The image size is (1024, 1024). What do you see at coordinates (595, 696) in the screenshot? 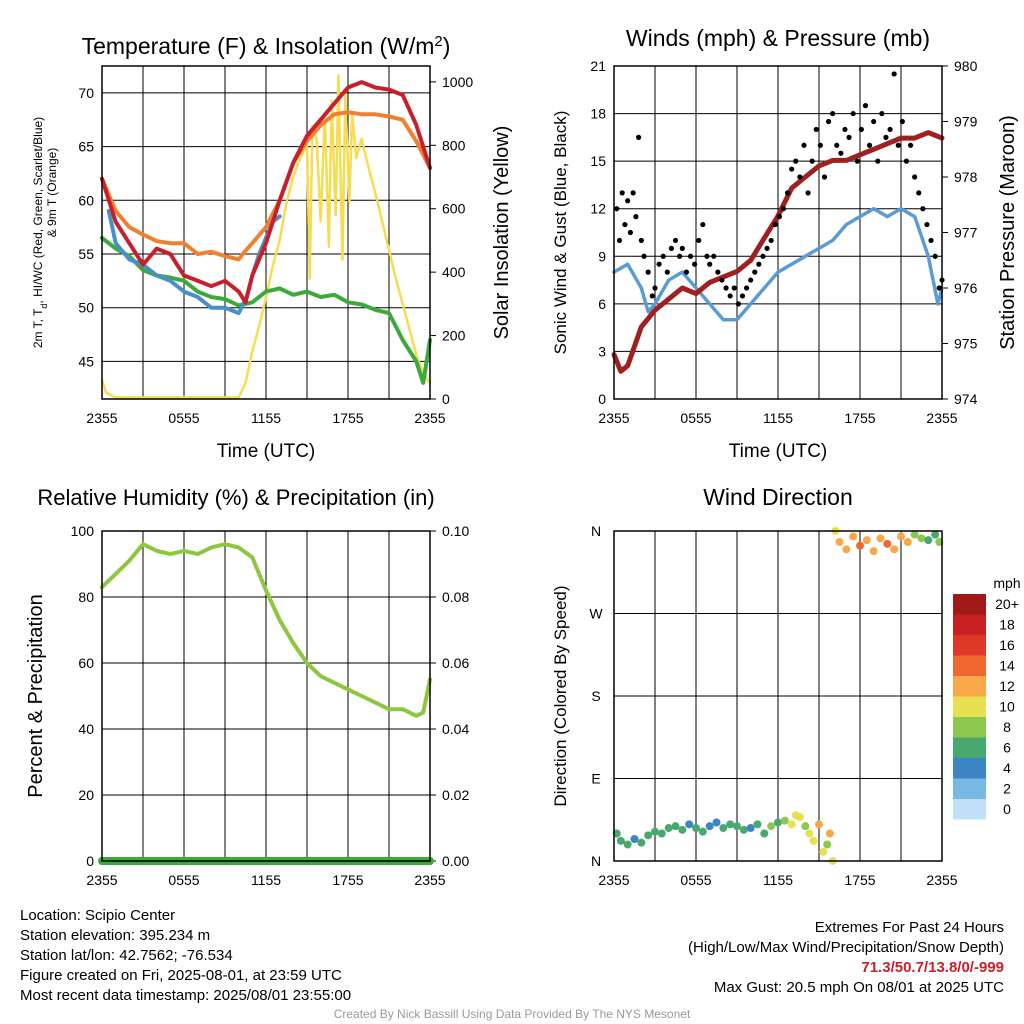
I see `y-tick-label: S` at bounding box center [595, 696].